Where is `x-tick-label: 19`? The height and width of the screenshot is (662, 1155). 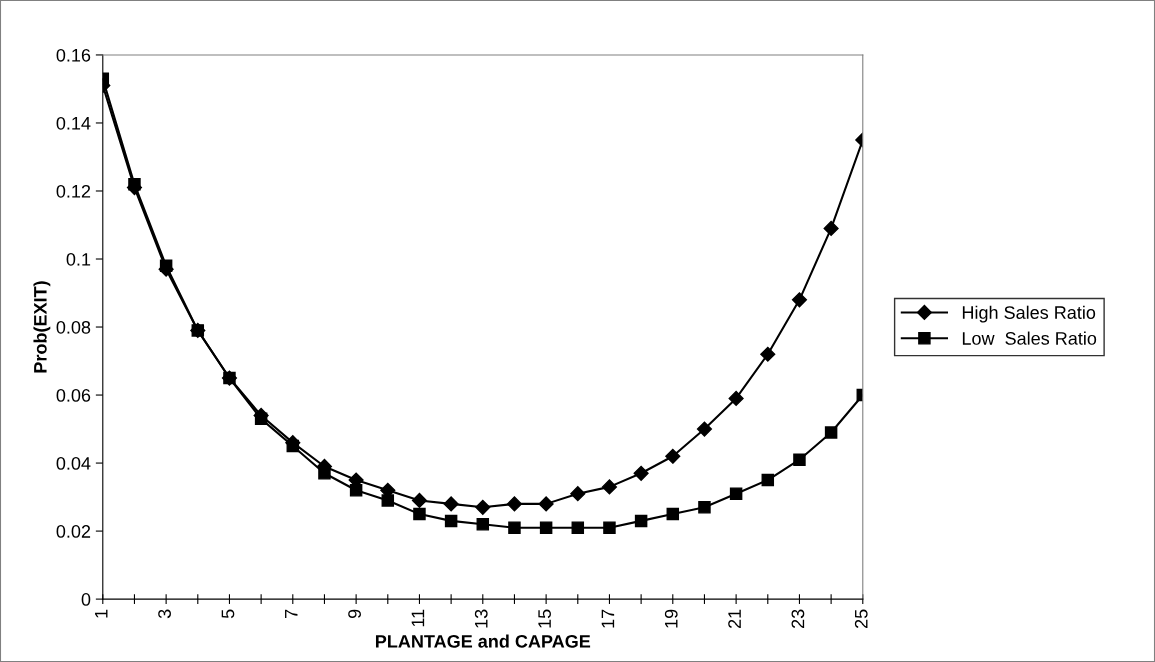
x-tick-label: 19 is located at coordinates (671, 618).